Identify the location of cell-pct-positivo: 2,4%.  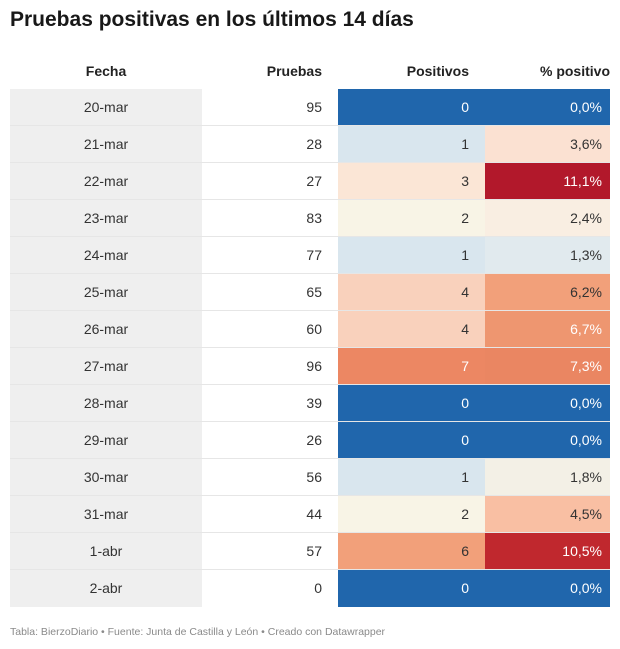
(547, 218).